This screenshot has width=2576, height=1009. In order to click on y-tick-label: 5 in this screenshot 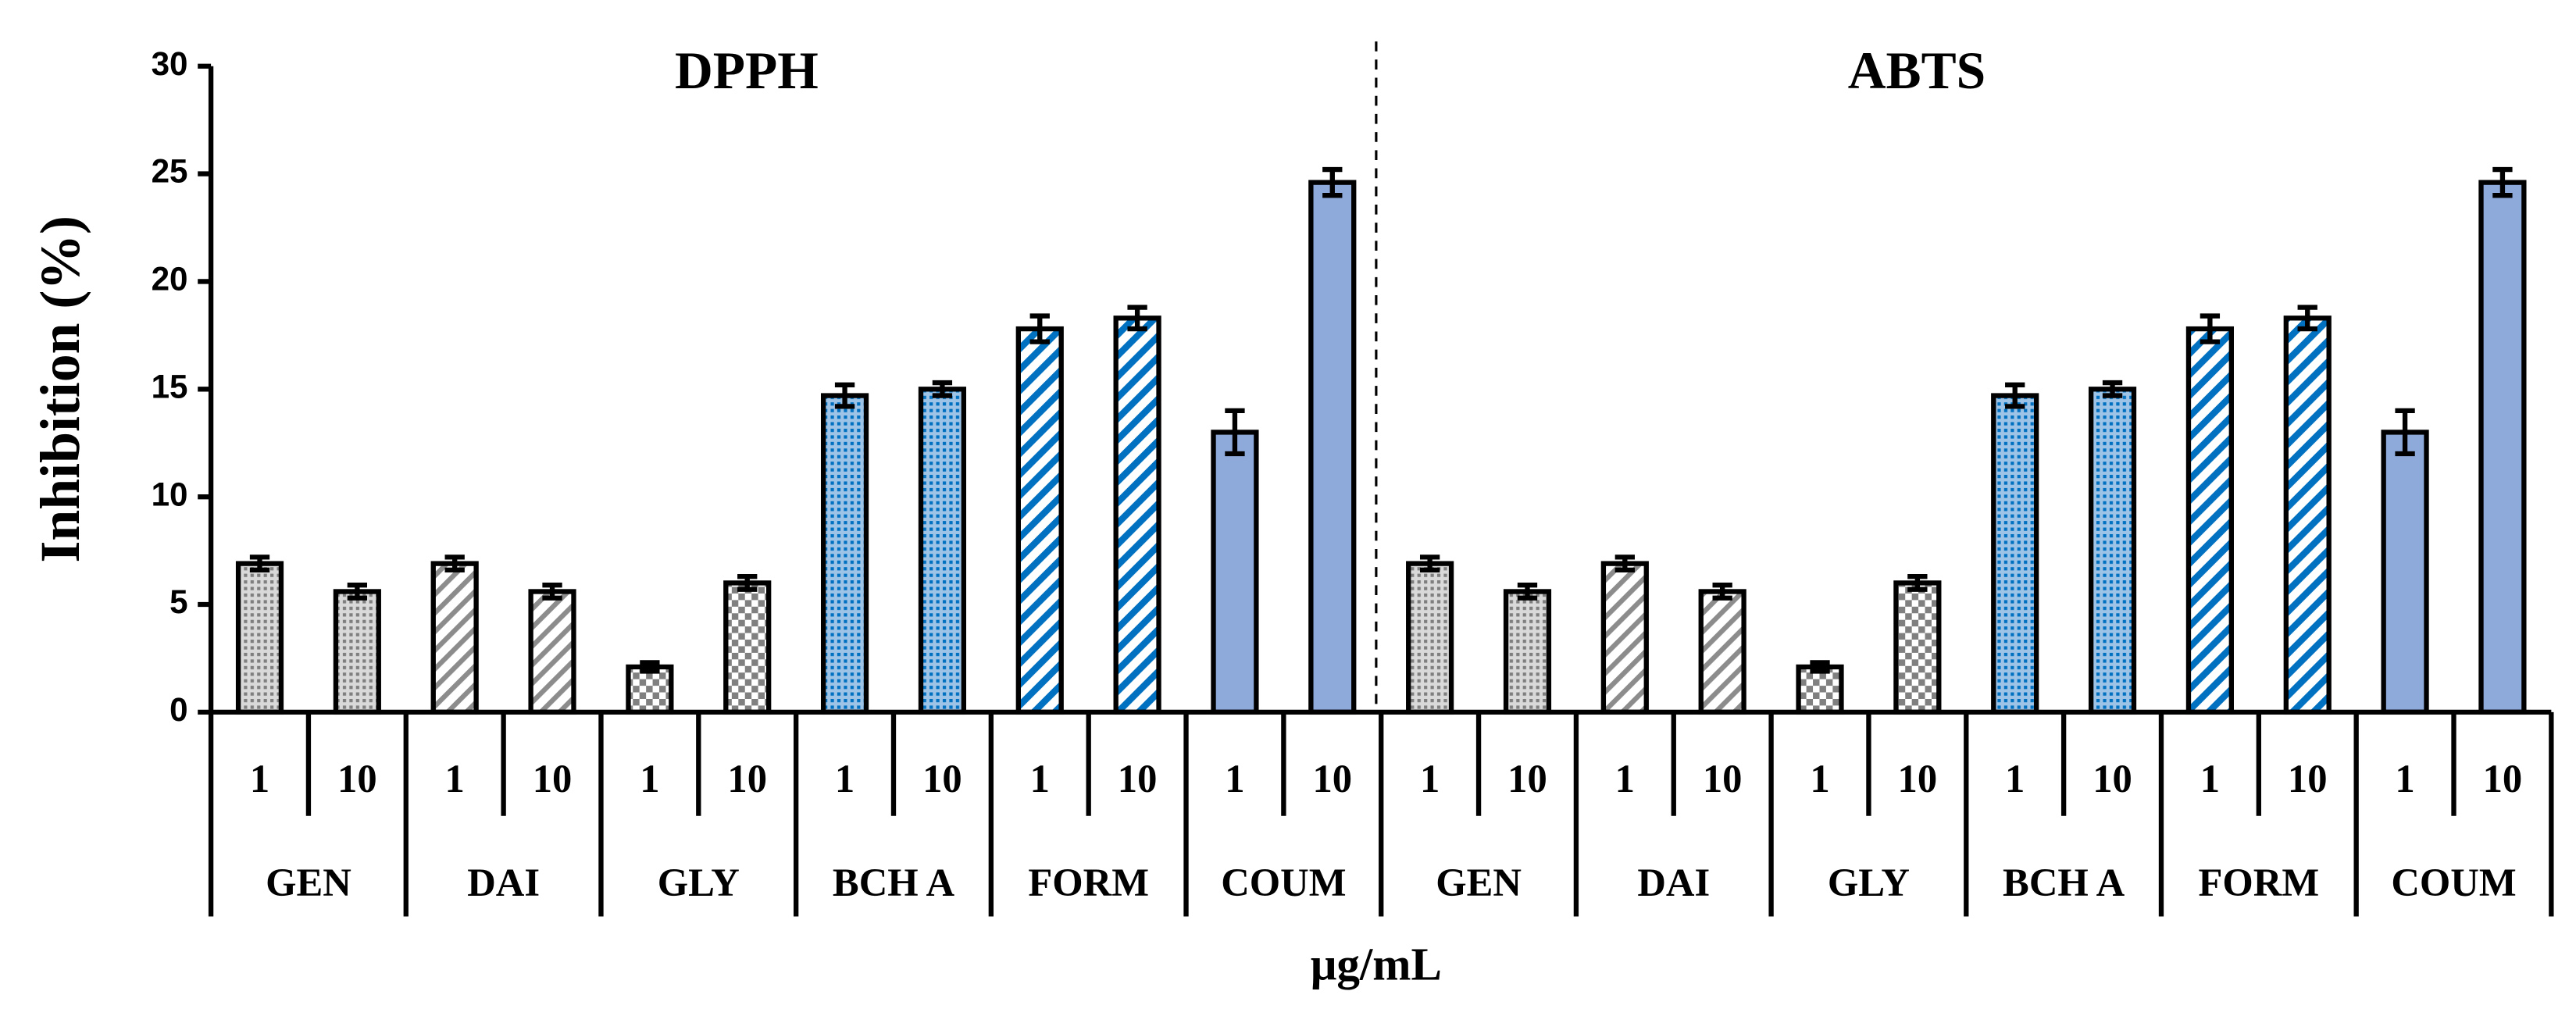, I will do `click(178, 601)`.